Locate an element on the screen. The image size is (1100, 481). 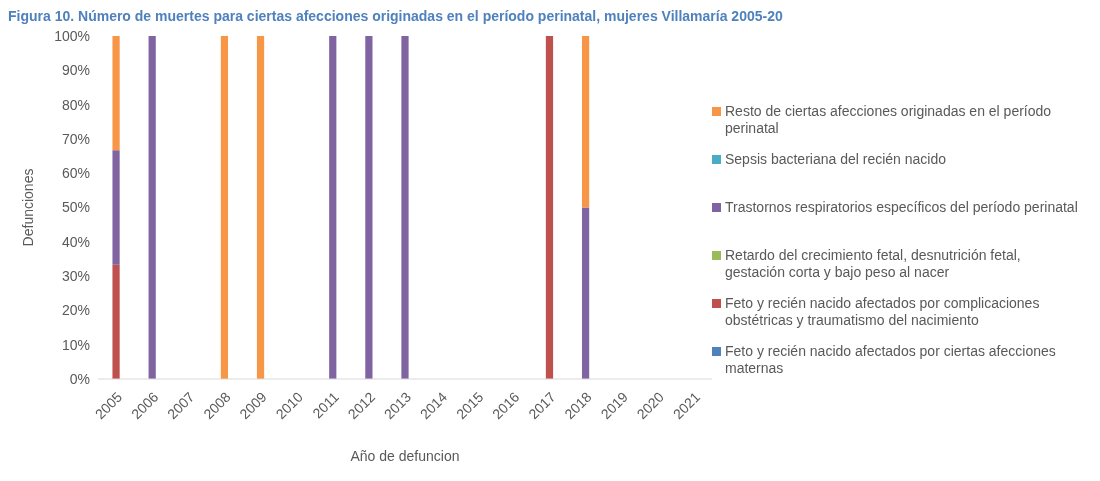
legend-label: Trastornos respiratorios específicos del período perinatal is located at coordinates (901, 207).